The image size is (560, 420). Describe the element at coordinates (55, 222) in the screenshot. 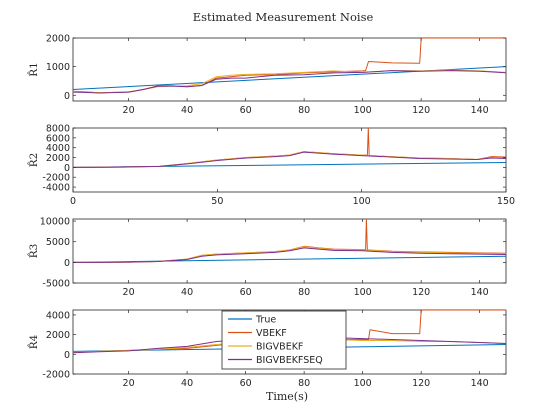

I see `y-tick-label: 10000` at that location.